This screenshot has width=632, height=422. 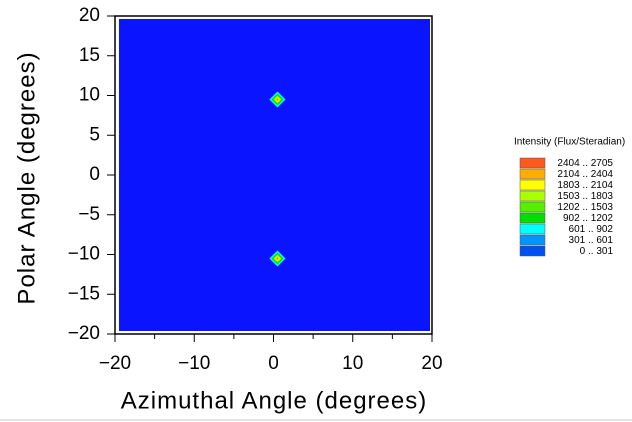 I want to click on legend-label: 1503 .. 1803, so click(x=585, y=196).